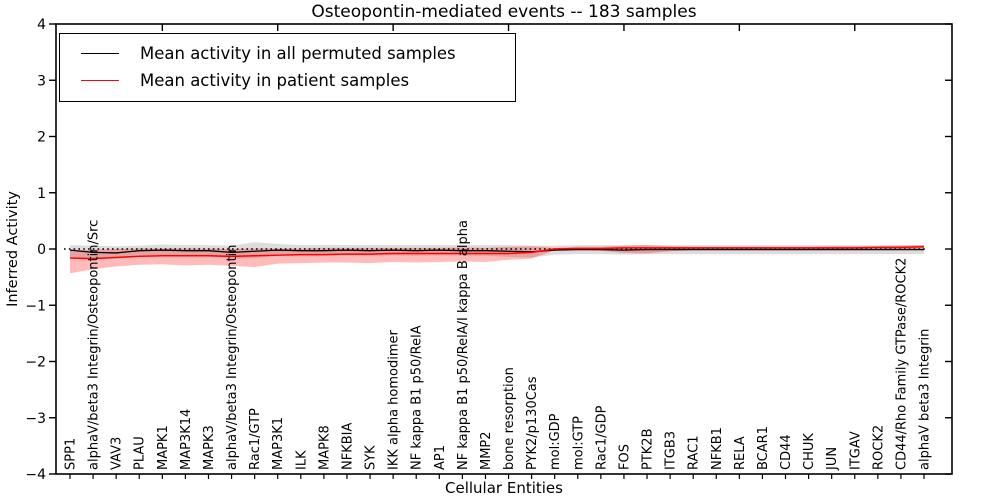 The image size is (1000, 500). Describe the element at coordinates (601, 437) in the screenshot. I see `x-tick-label: Rac1/GDP` at that location.